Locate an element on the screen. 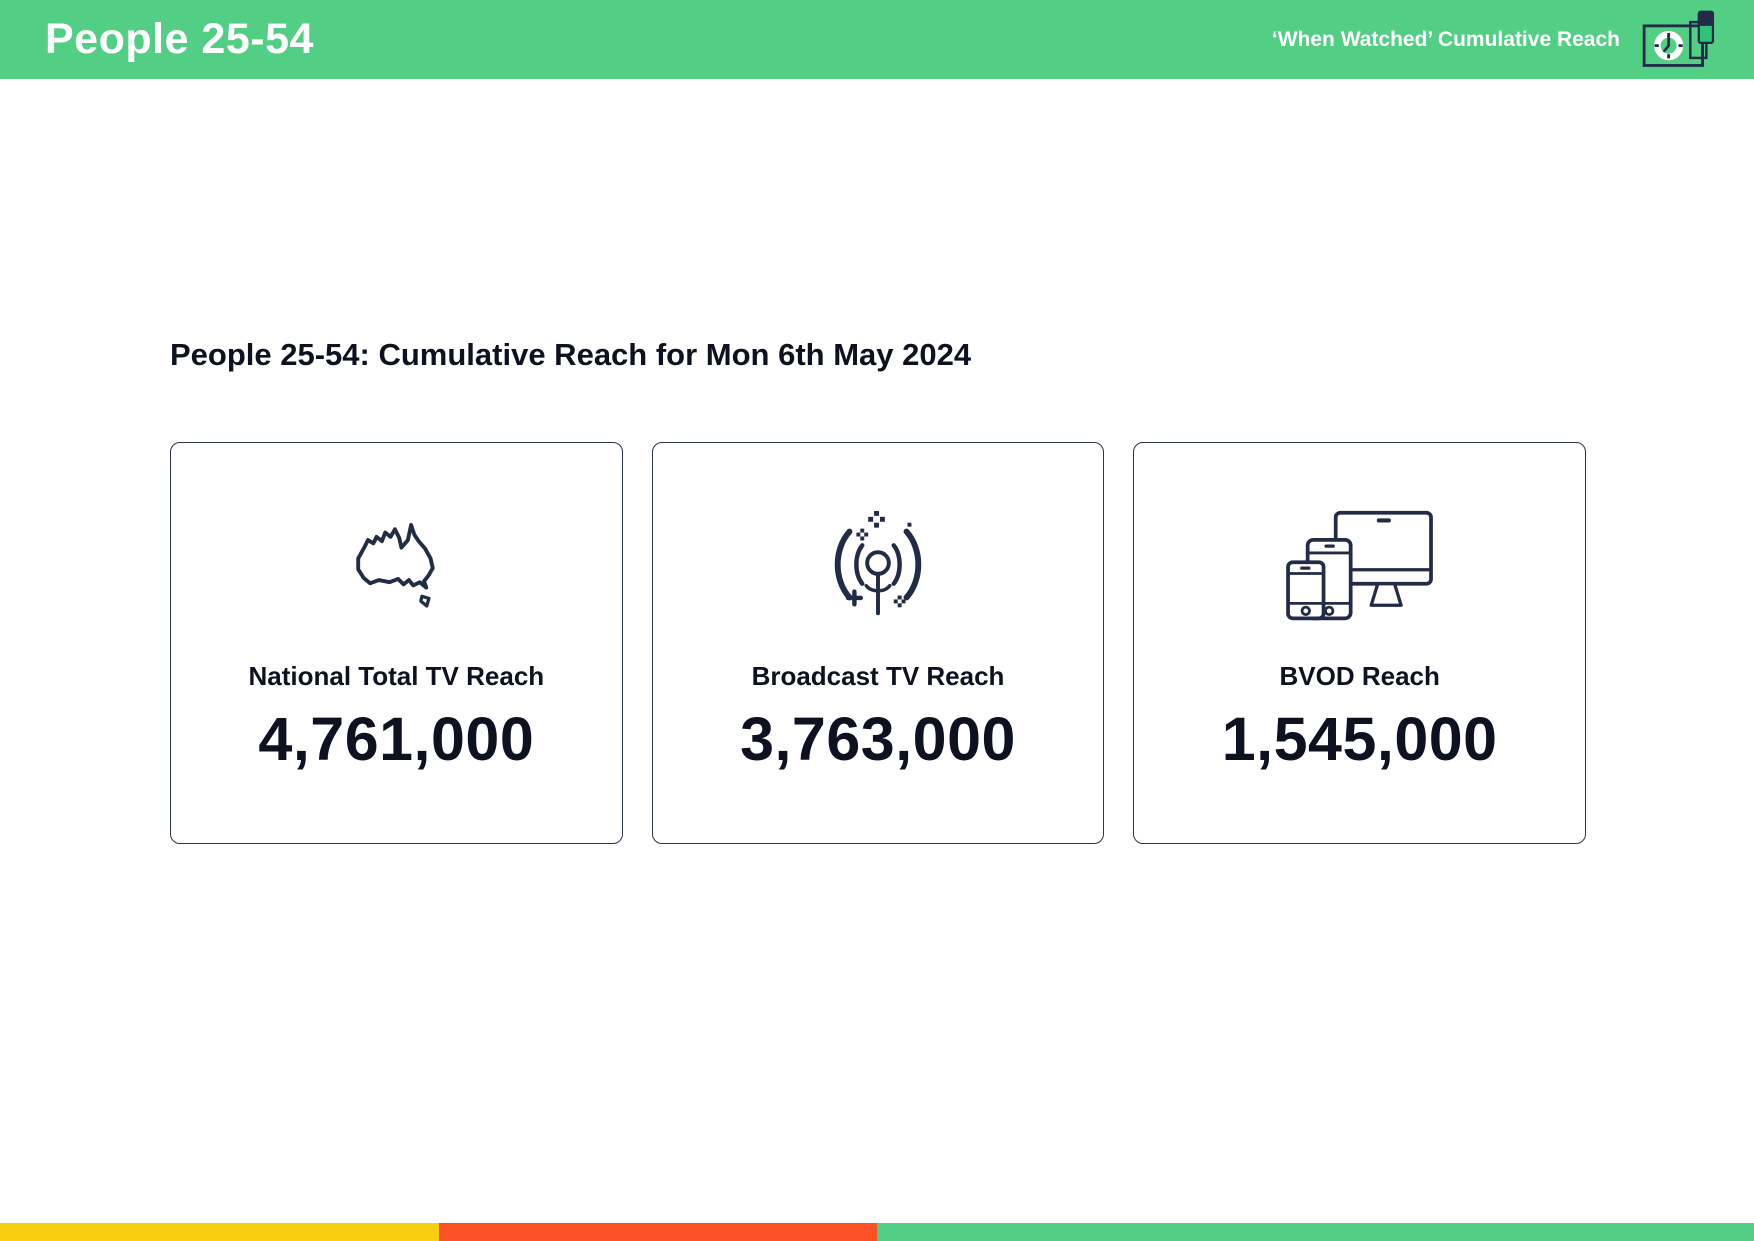 The image size is (1754, 1241). when-watched-clock-icon is located at coordinates (1679, 40).